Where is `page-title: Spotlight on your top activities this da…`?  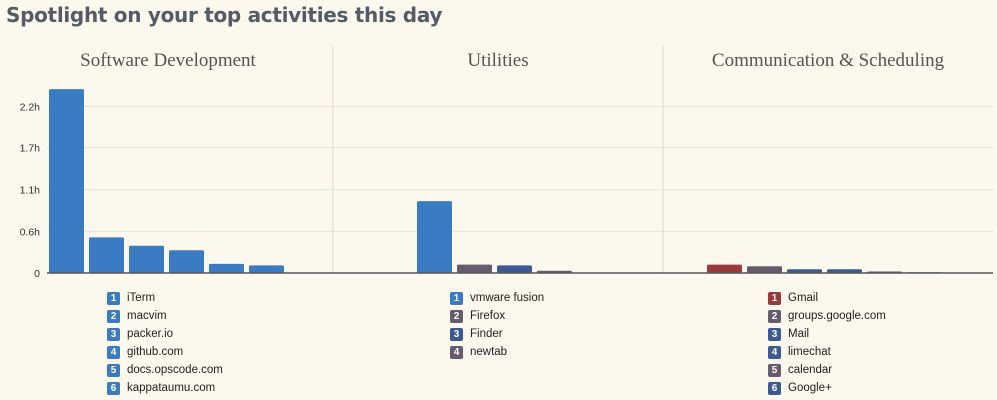 page-title: Spotlight on your top activities this da… is located at coordinates (224, 15).